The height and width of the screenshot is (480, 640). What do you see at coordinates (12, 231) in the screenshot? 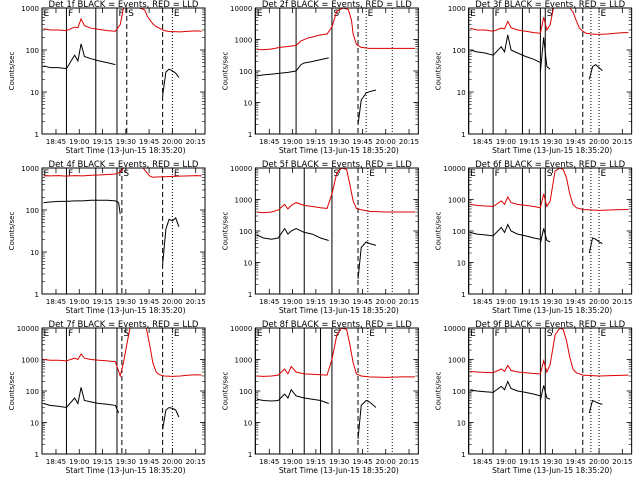
I see `y-axis-label: Counts/sec` at bounding box center [12, 231].